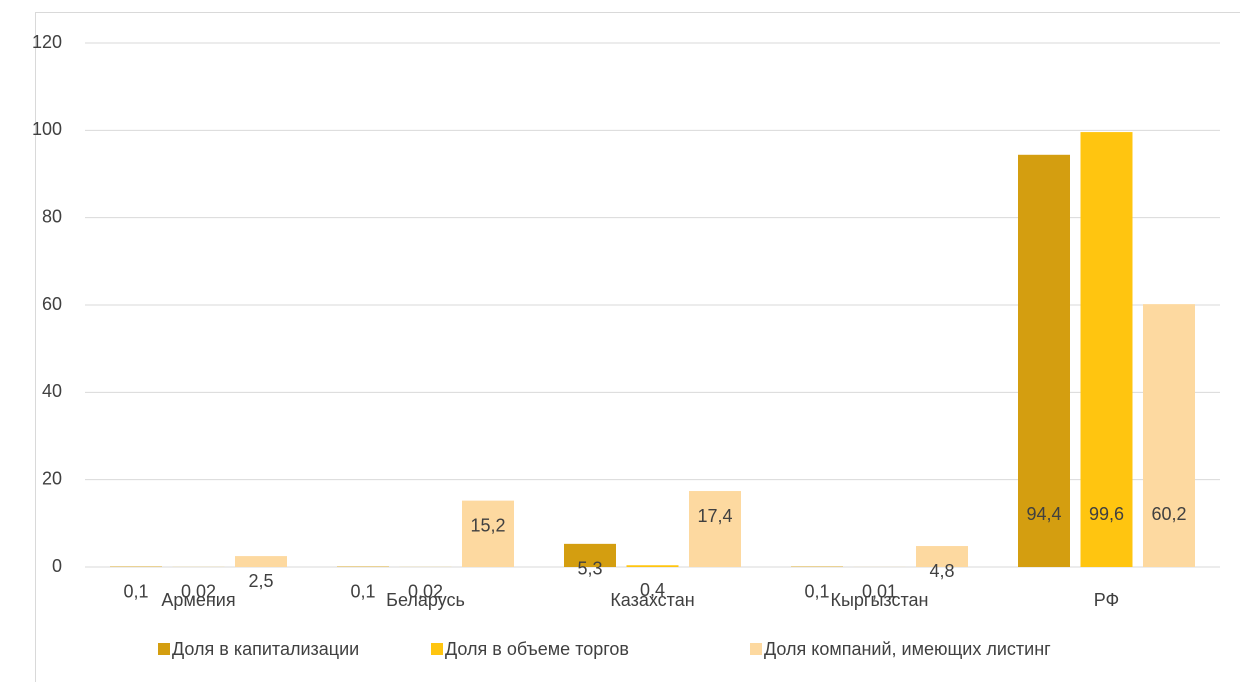 This screenshot has height=687, width=1240. I want to click on data-label: 5,3, so click(589, 569).